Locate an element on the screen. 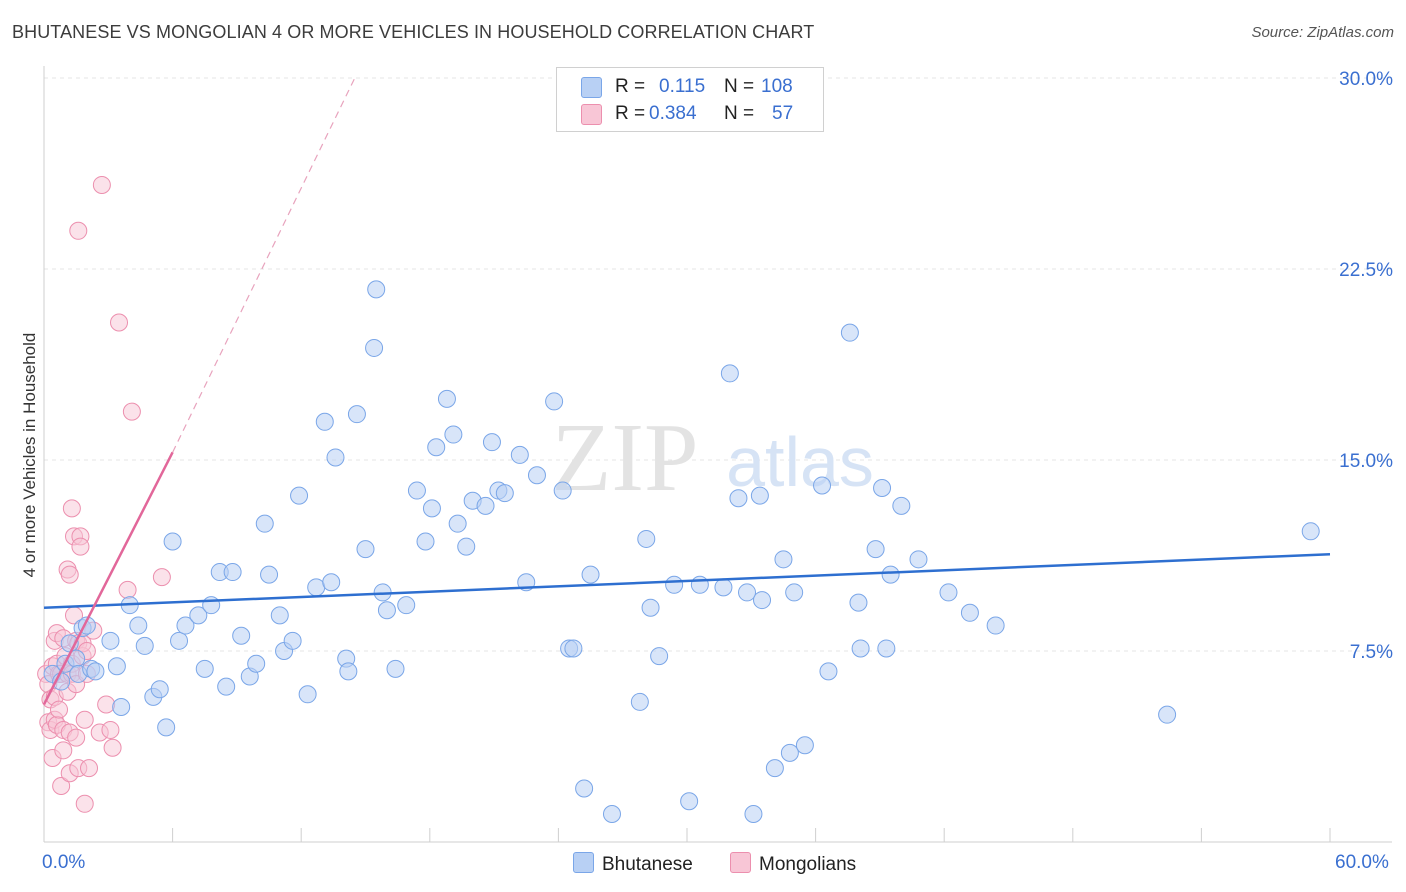  y-tick-label: 7.5% is located at coordinates (1371, 652).